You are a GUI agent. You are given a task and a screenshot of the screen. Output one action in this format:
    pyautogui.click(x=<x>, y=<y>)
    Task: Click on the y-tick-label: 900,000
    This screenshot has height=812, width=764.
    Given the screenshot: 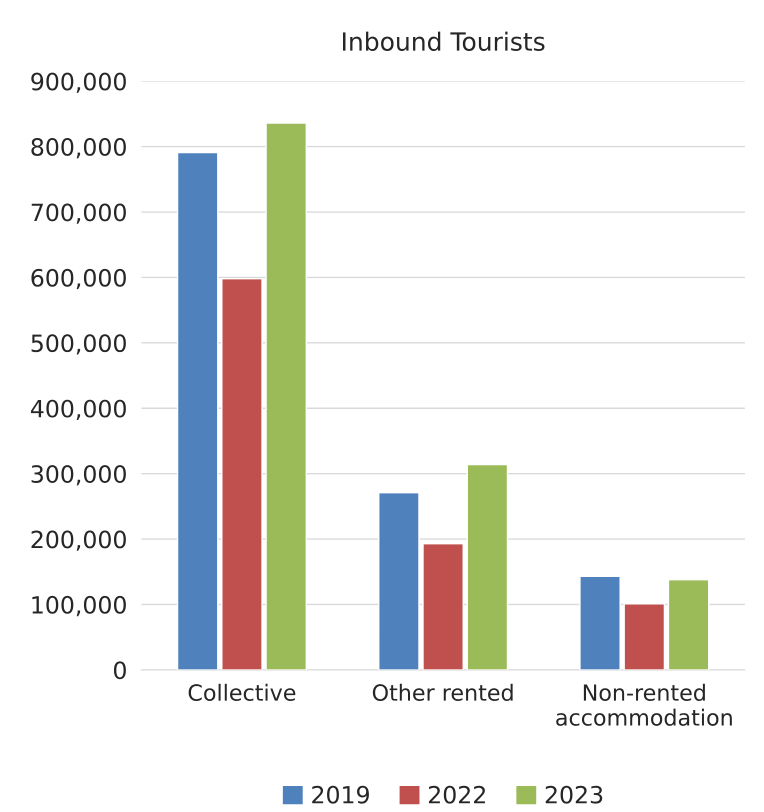 What is the action you would take?
    pyautogui.click(x=78, y=82)
    